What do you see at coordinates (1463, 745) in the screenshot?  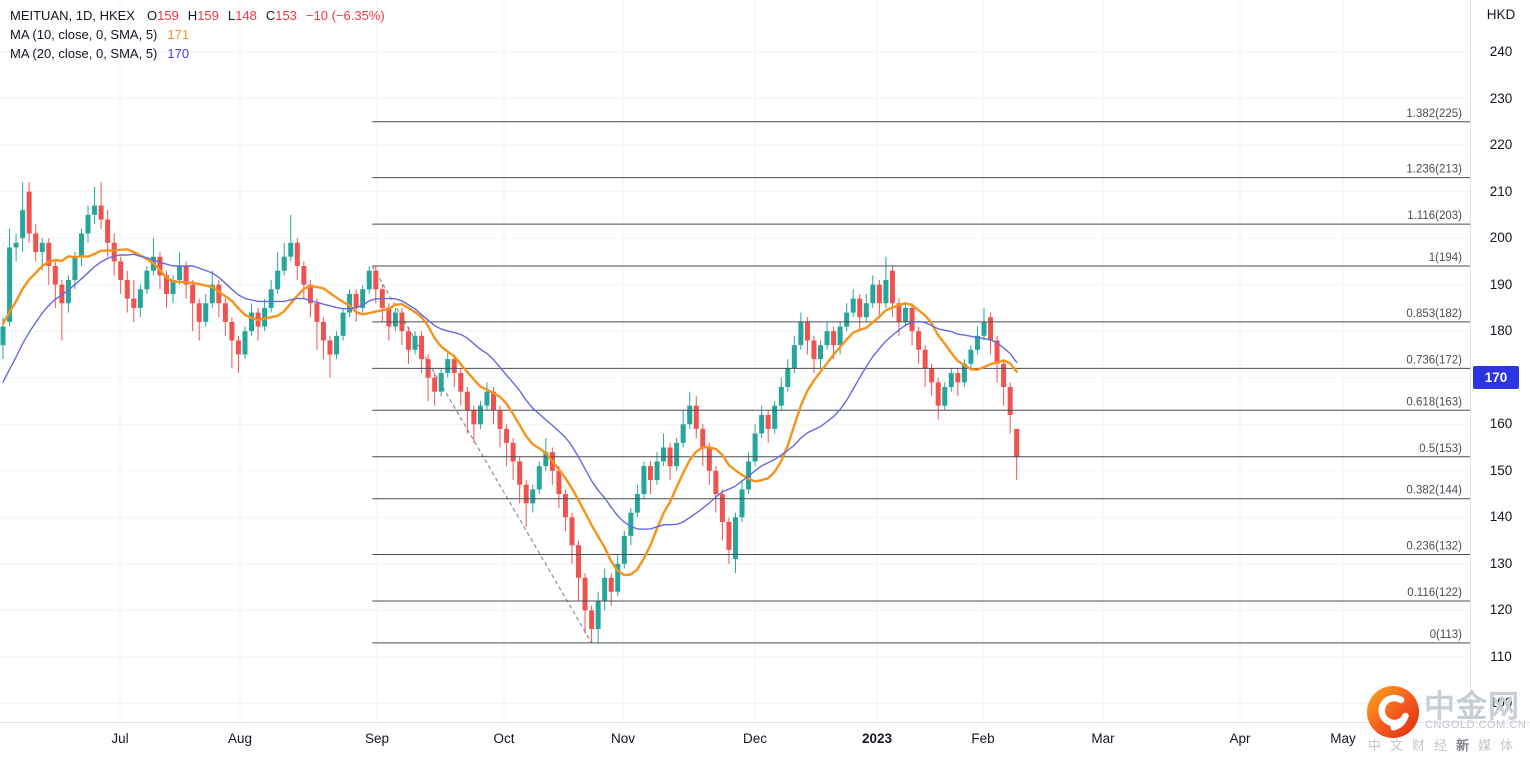 I see `watermark-tagline-char: 新` at bounding box center [1463, 745].